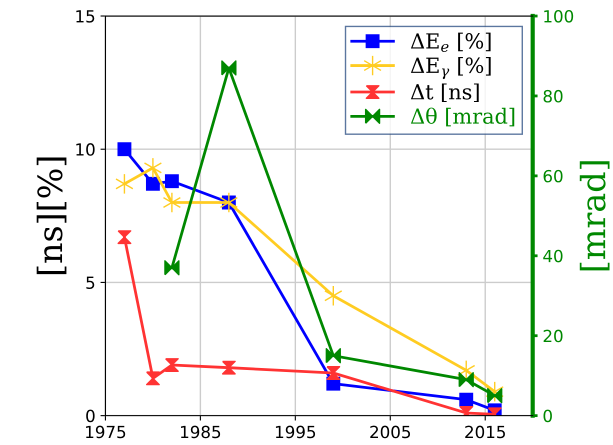  Describe the element at coordinates (450, 68) in the screenshot. I see `legend-label: ΔE$_{γ}$ [%]` at that location.